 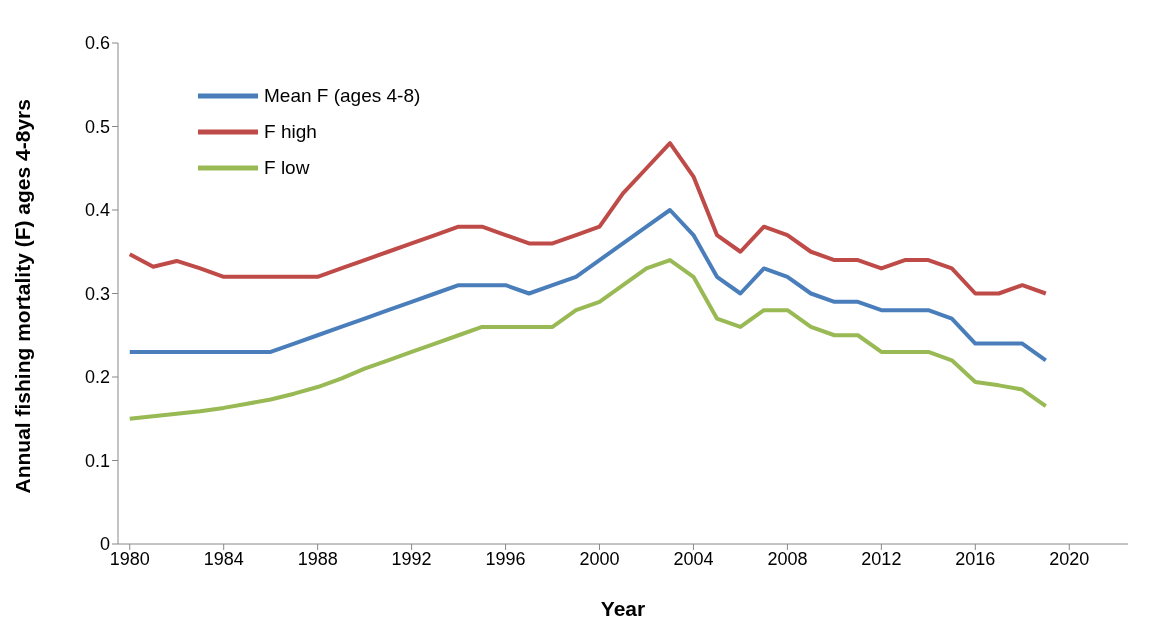 What do you see at coordinates (693, 558) in the screenshot?
I see `x-tick-label: 2004` at bounding box center [693, 558].